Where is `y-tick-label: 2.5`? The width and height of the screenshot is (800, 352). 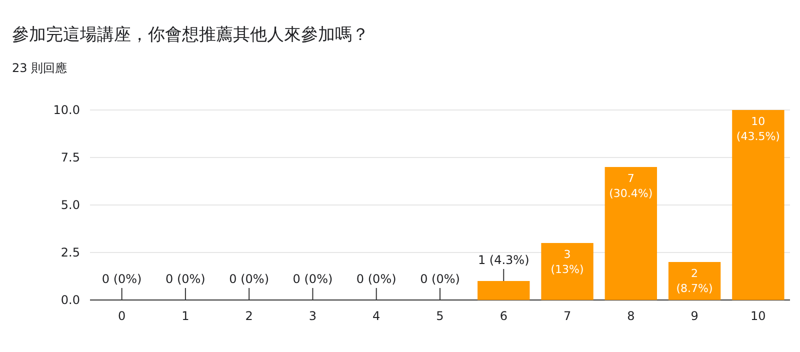
y-tick-label: 2.5 is located at coordinates (70, 253).